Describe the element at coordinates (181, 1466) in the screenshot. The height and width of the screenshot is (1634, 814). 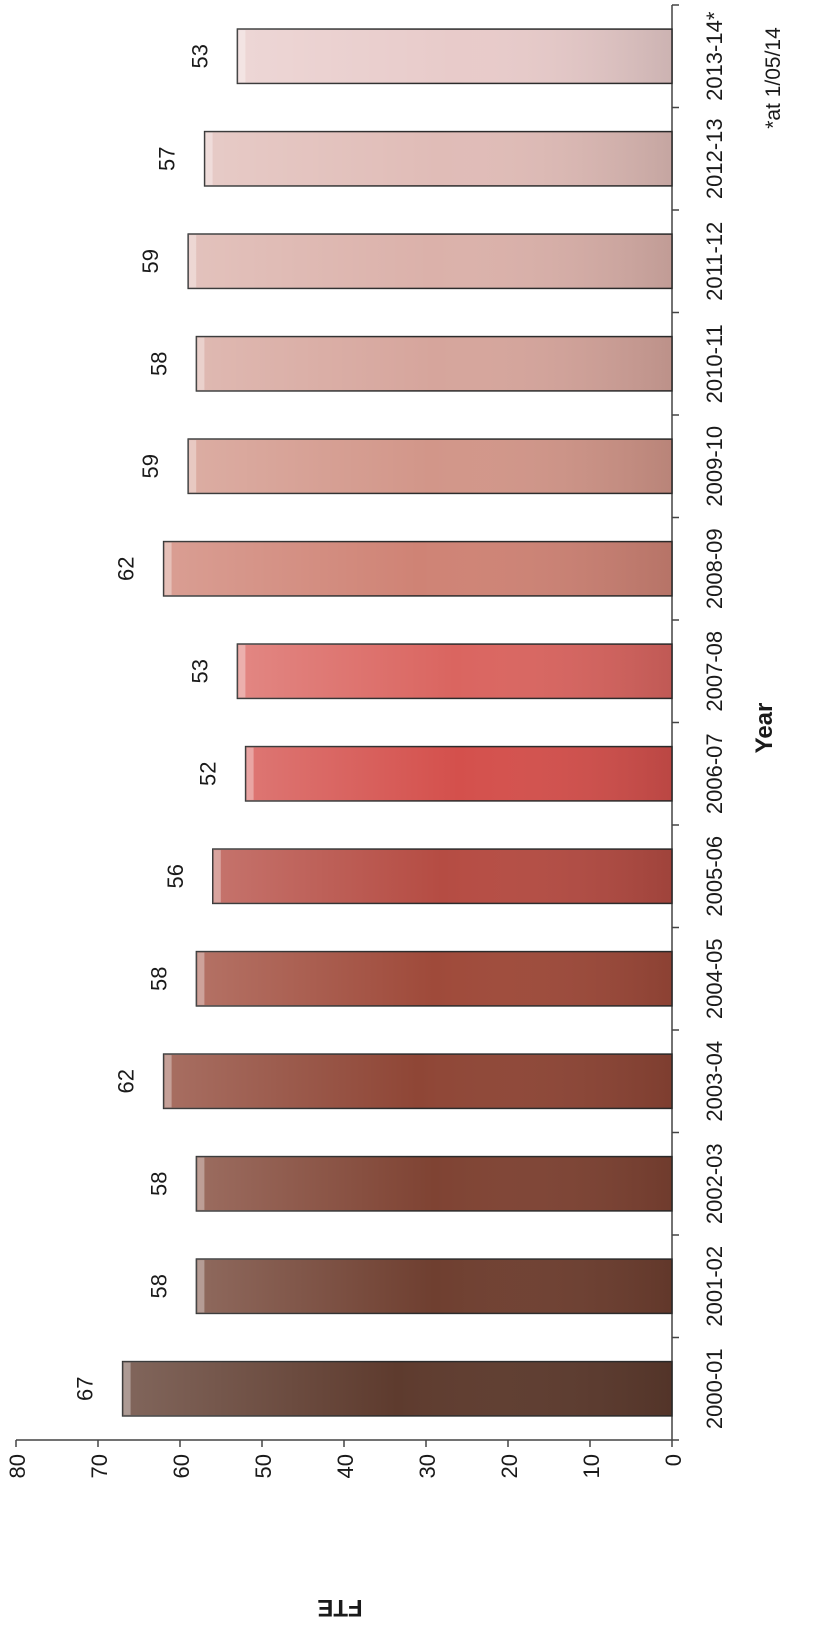
I see `x-tick-label: 60` at that location.